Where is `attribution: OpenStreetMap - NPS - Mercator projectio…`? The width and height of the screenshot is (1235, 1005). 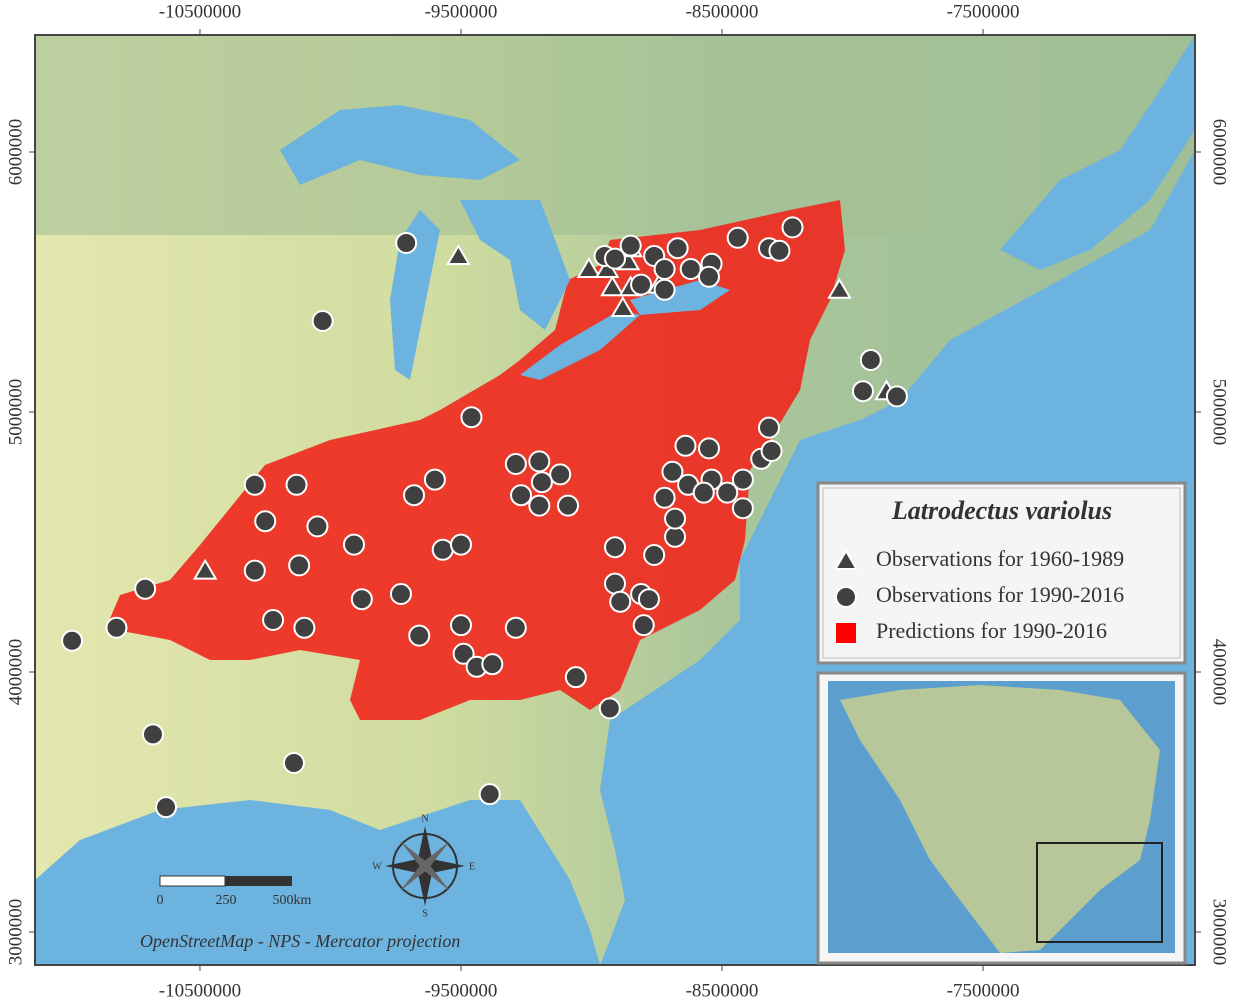
attribution: OpenStreetMap - NPS - Mercator projectio… is located at coordinates (300, 941).